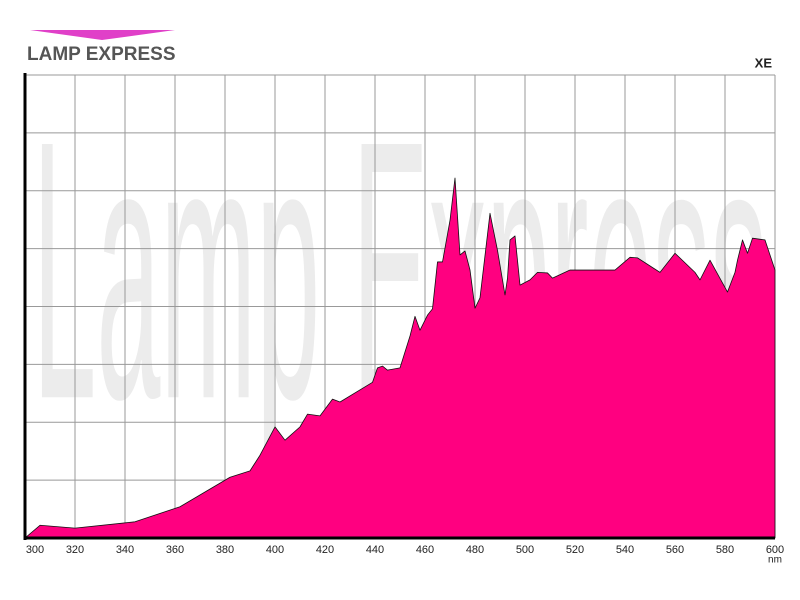 Image resolution: width=800 pixels, height=600 pixels. What do you see at coordinates (775, 550) in the screenshot?
I see `x-tick-label: 600` at bounding box center [775, 550].